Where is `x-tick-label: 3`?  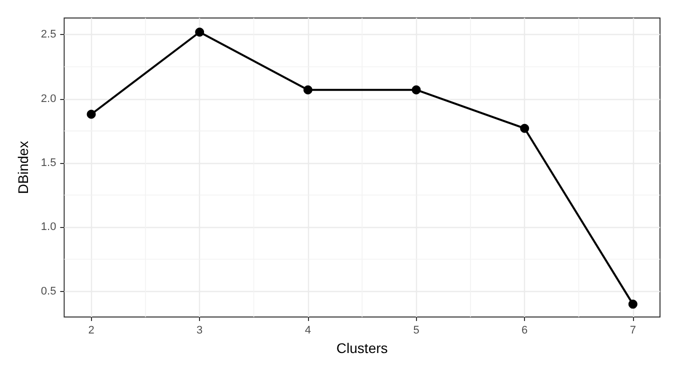
x-tick-label: 3 is located at coordinates (199, 330).